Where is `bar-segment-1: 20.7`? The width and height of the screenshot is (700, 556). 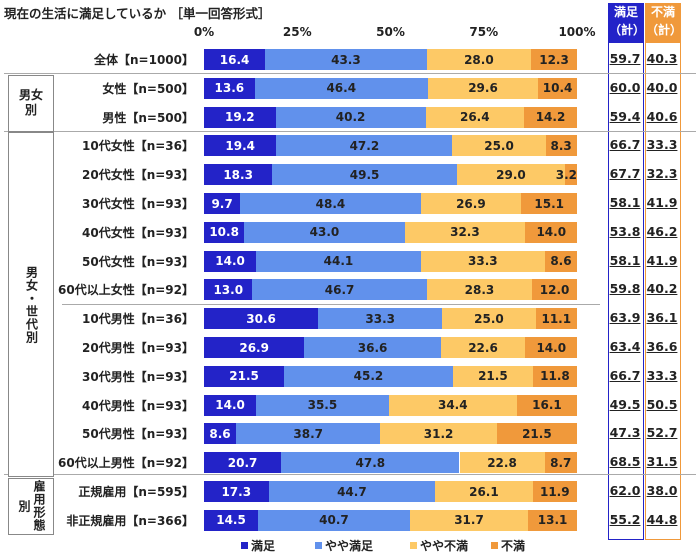 bar-segment-1: 20.7 is located at coordinates (243, 463).